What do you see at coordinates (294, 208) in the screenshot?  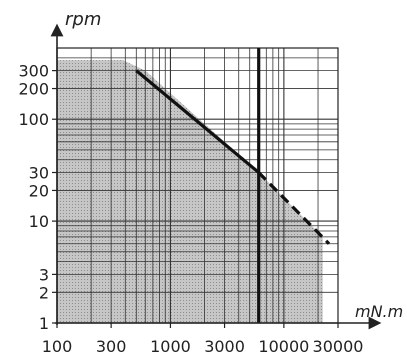 I see `series-dashed-line` at bounding box center [294, 208].